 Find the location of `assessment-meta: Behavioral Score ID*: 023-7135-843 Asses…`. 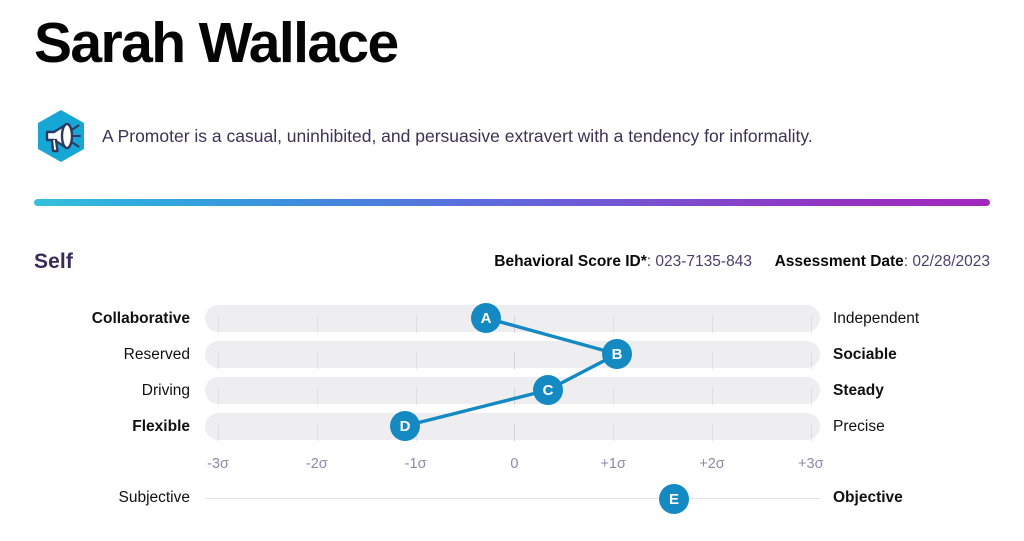

assessment-meta: Behavioral Score ID*: 023-7135-843 Asses… is located at coordinates (742, 262).